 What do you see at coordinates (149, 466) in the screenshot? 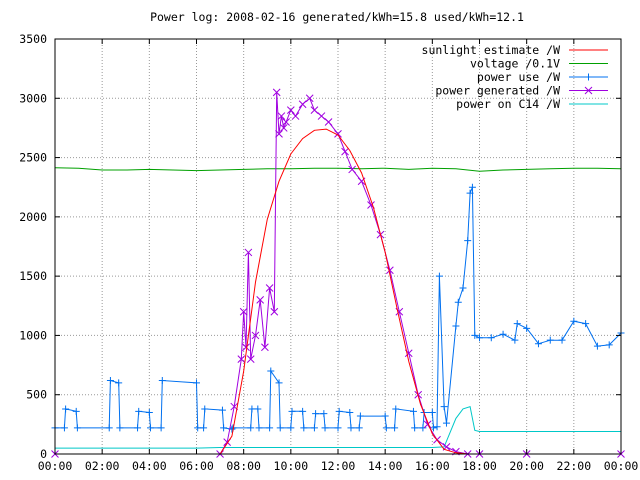
I see `x-tick-label: 04:00` at bounding box center [149, 466].